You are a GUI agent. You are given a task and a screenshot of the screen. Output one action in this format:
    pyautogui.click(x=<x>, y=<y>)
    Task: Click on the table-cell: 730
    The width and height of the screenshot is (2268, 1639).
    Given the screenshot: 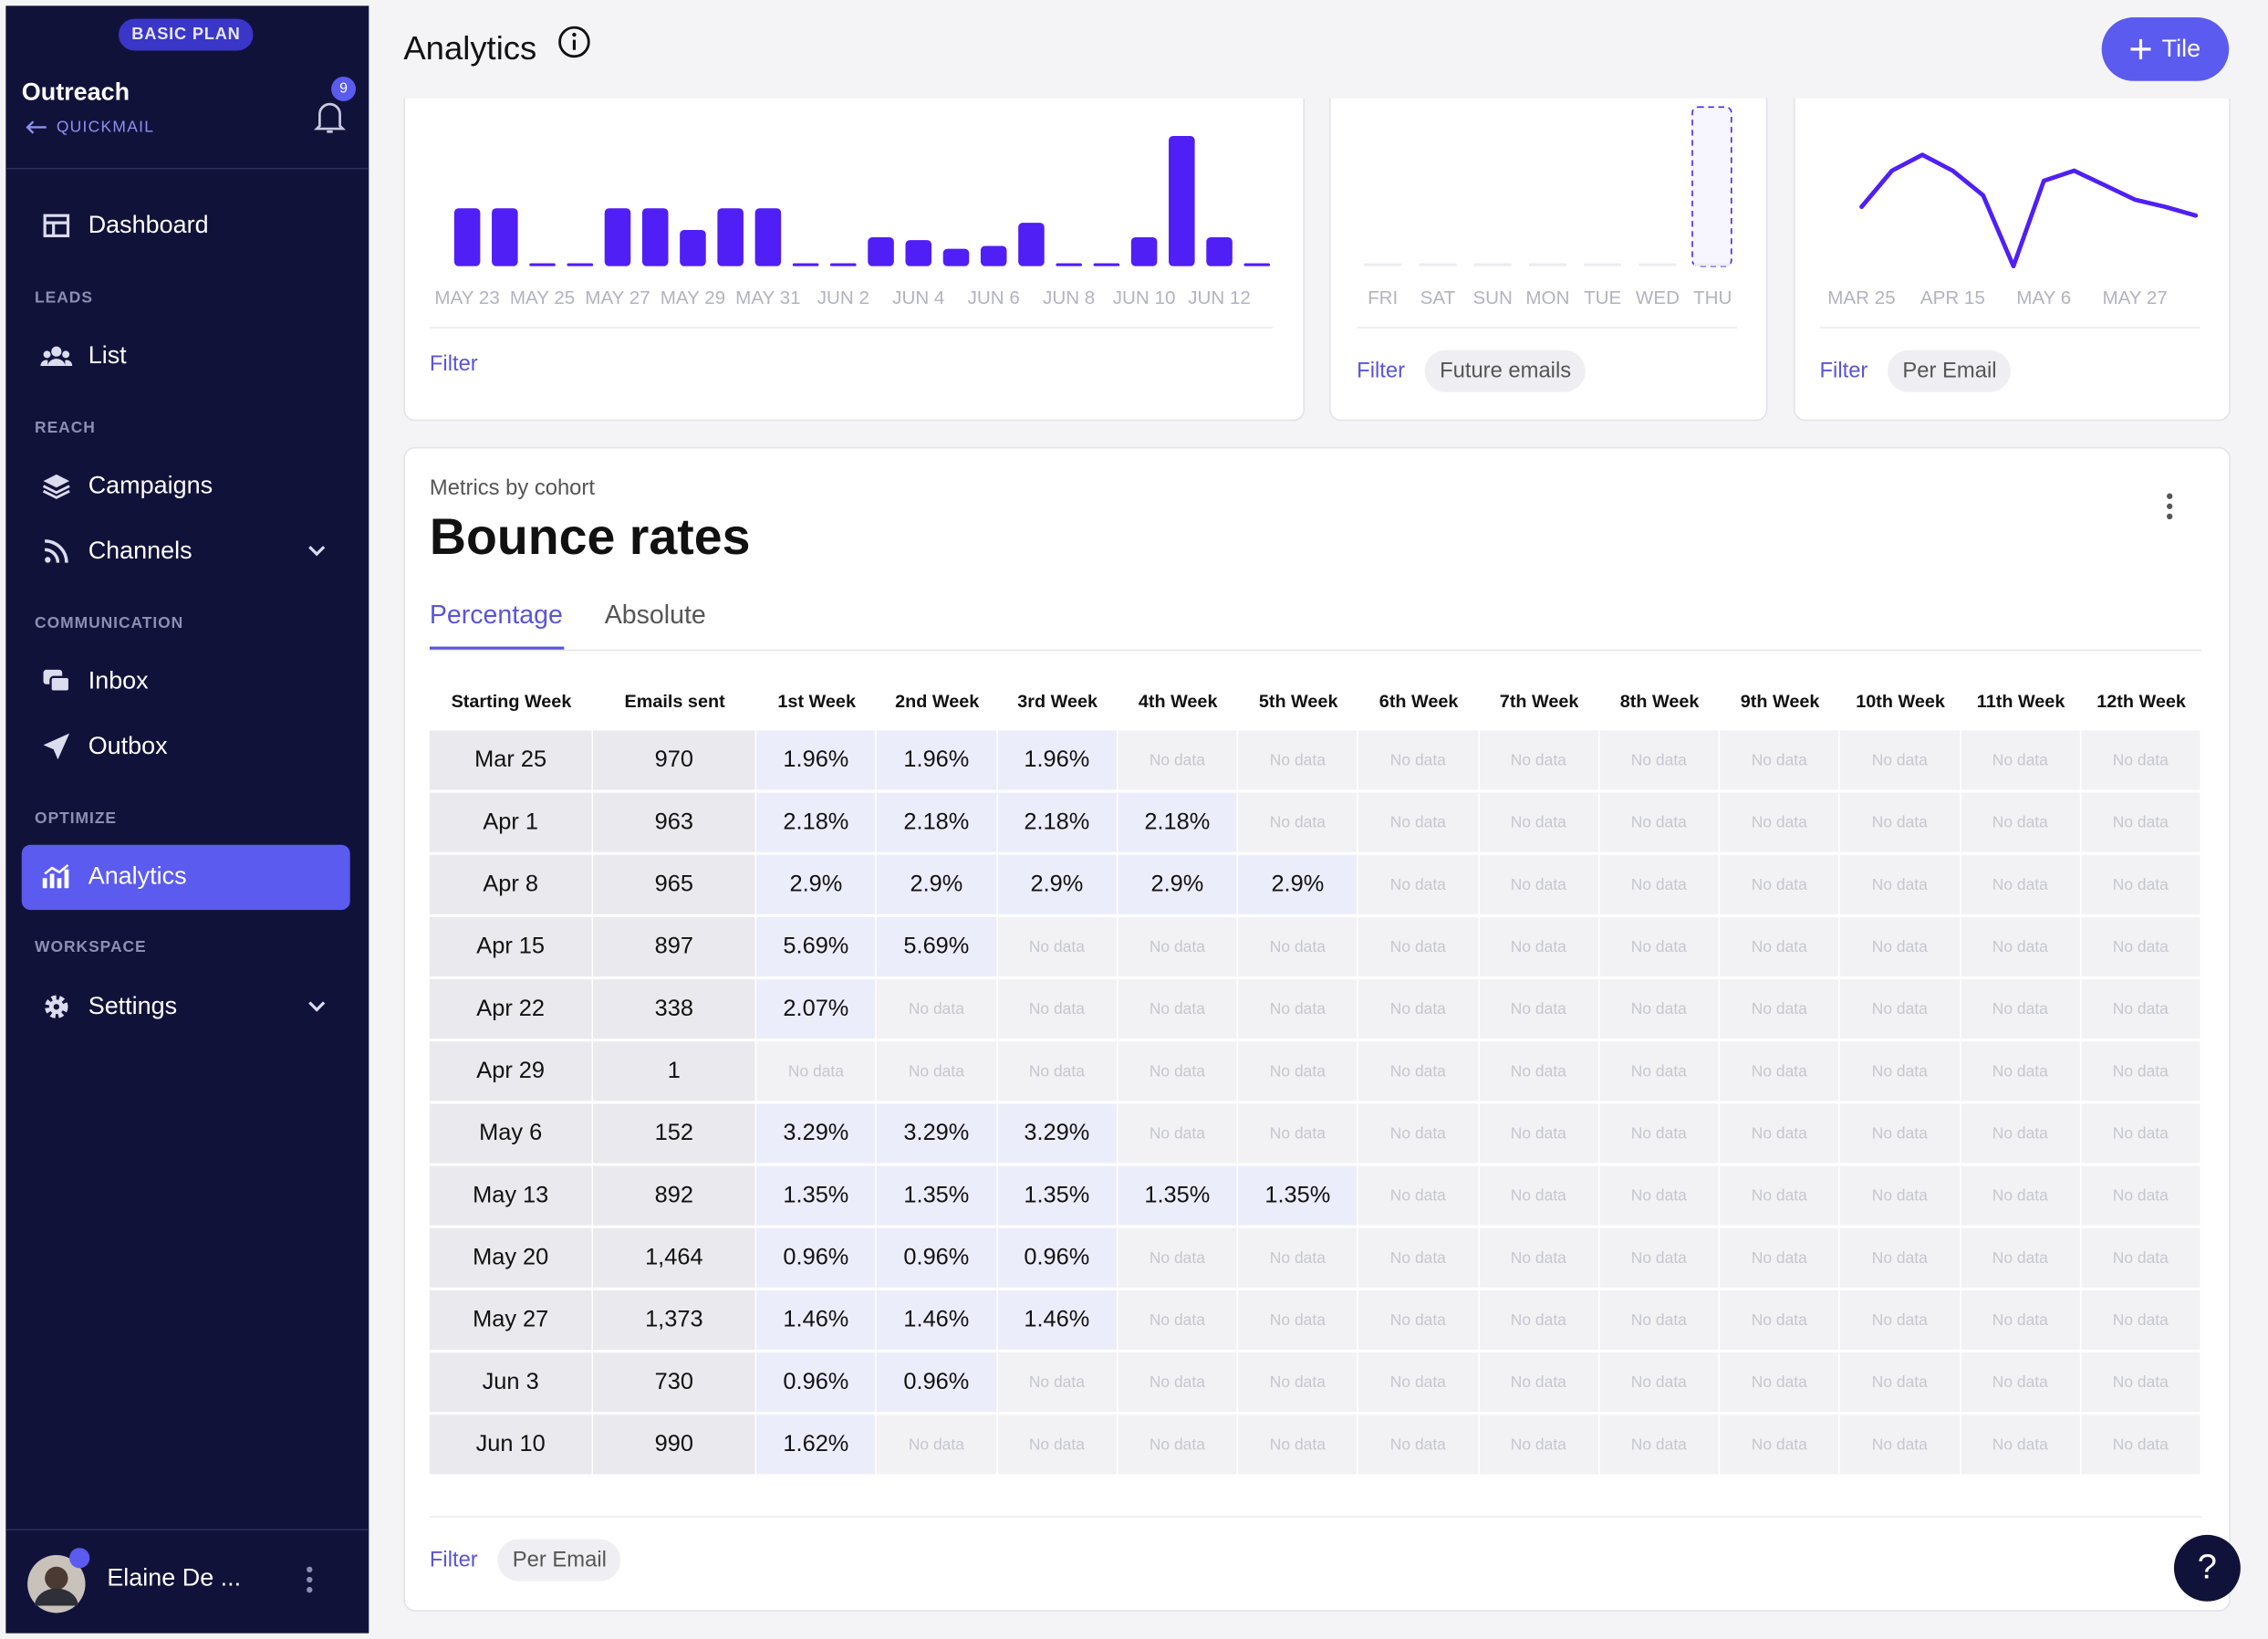 What is the action you would take?
    pyautogui.click(x=675, y=1383)
    